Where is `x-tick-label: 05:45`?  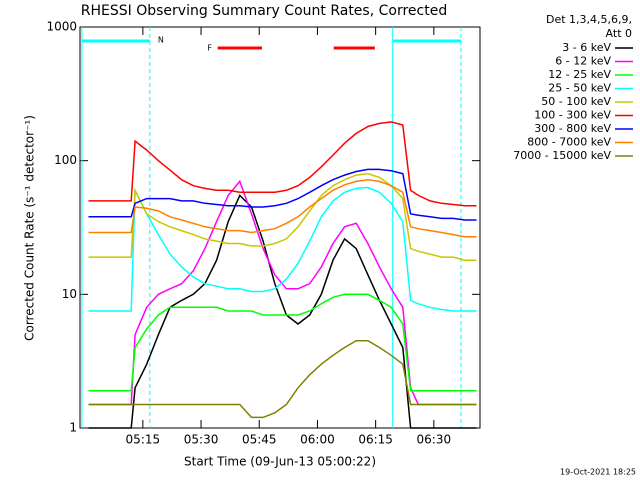 x-tick-label: 05:45 is located at coordinates (259, 440).